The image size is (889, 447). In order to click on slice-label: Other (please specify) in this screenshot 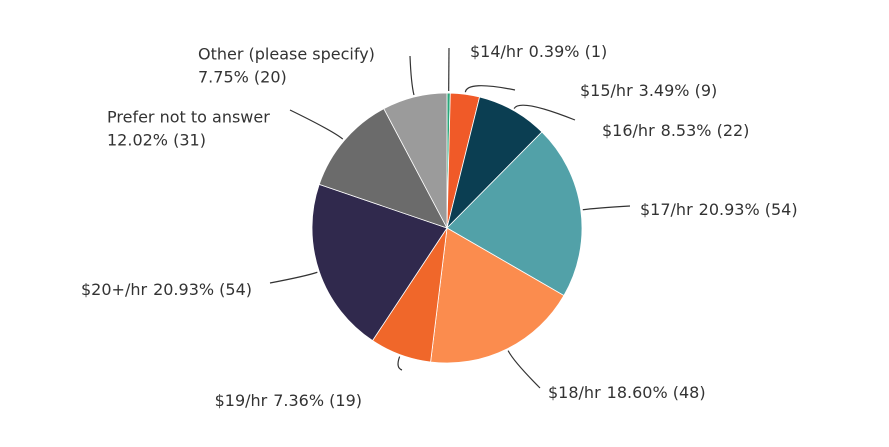, I will do `click(286, 54)`.